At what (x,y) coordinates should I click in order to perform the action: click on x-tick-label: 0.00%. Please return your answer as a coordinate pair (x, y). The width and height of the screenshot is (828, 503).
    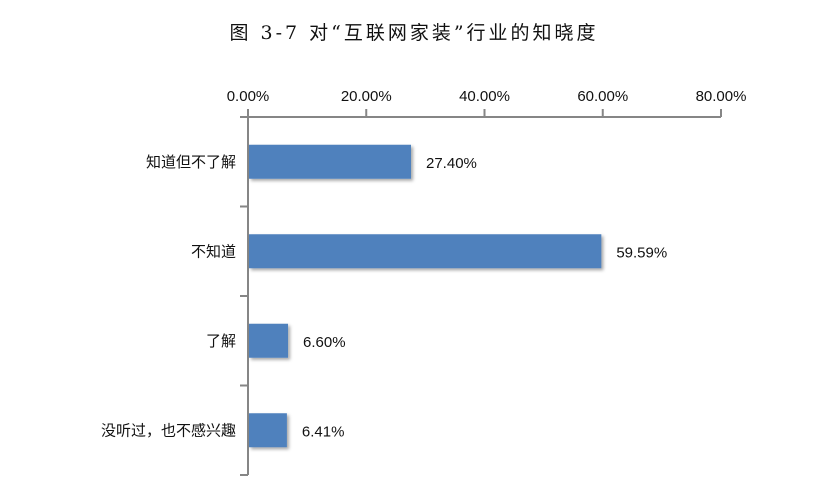
    Looking at the image, I should click on (248, 96).